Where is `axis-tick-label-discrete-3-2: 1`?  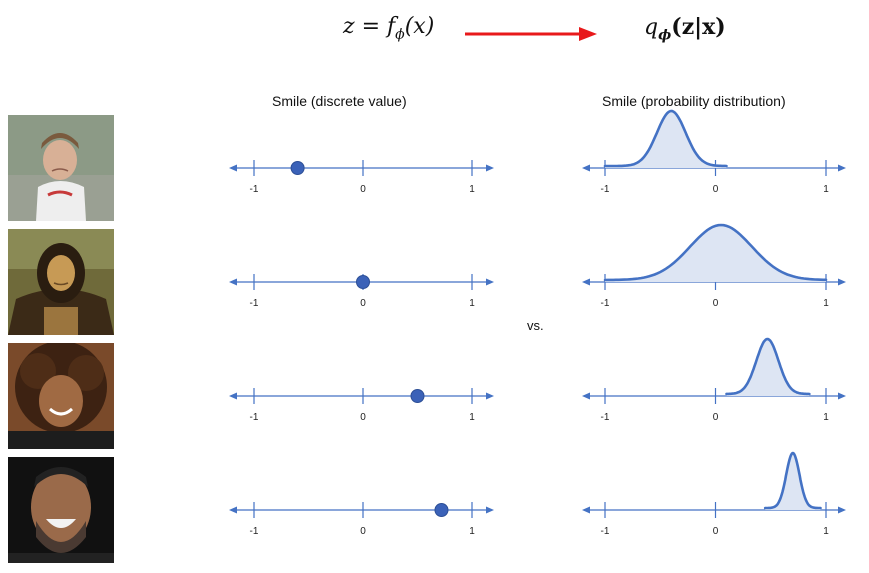 axis-tick-label-discrete-3-2: 1 is located at coordinates (472, 531).